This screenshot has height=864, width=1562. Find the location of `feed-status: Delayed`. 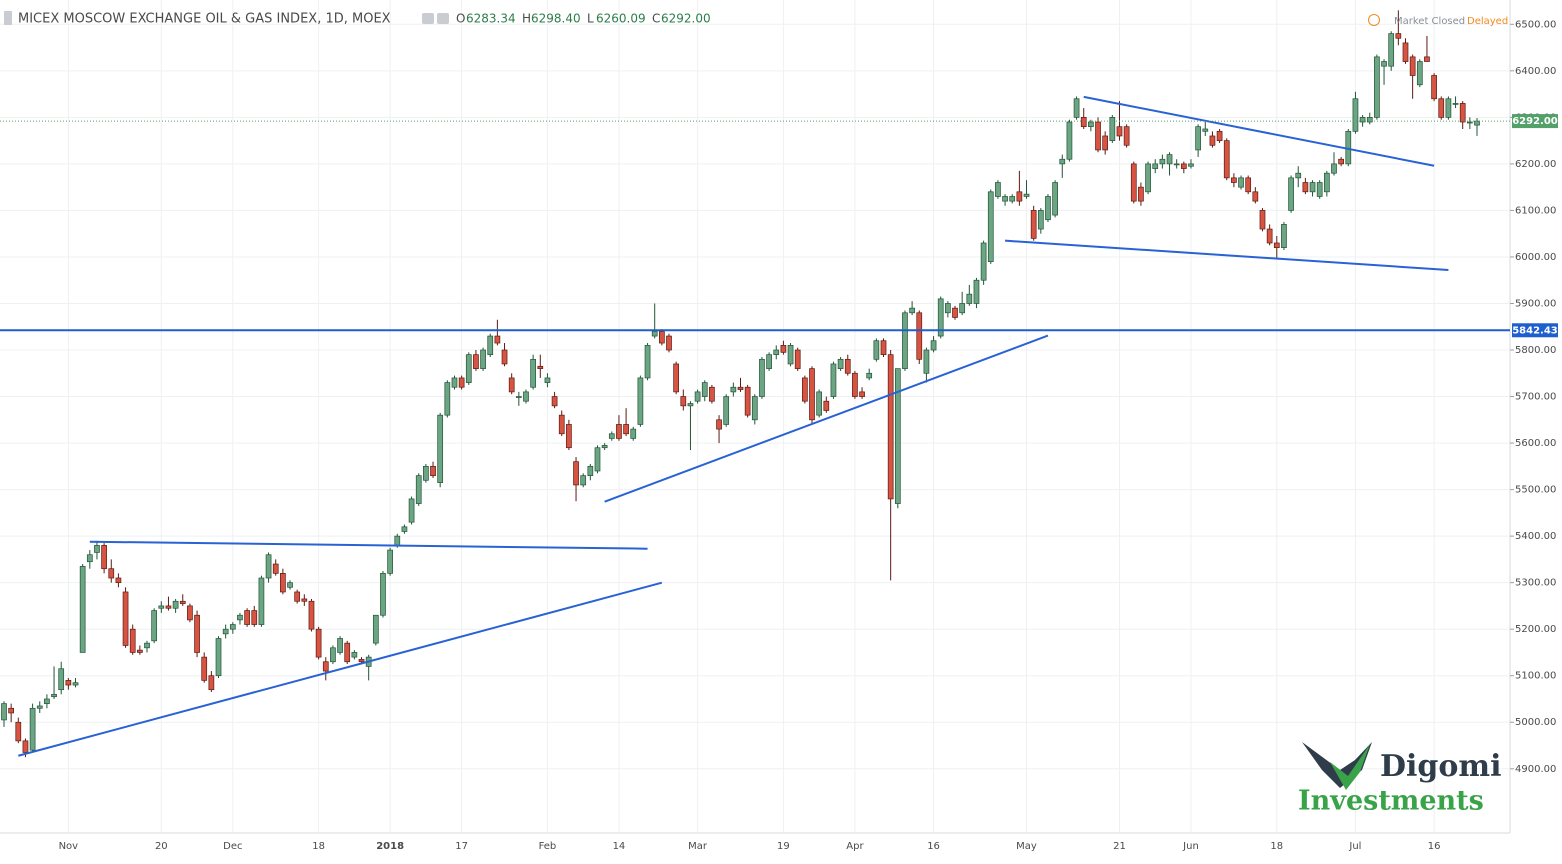

feed-status: Delayed is located at coordinates (1487, 21).